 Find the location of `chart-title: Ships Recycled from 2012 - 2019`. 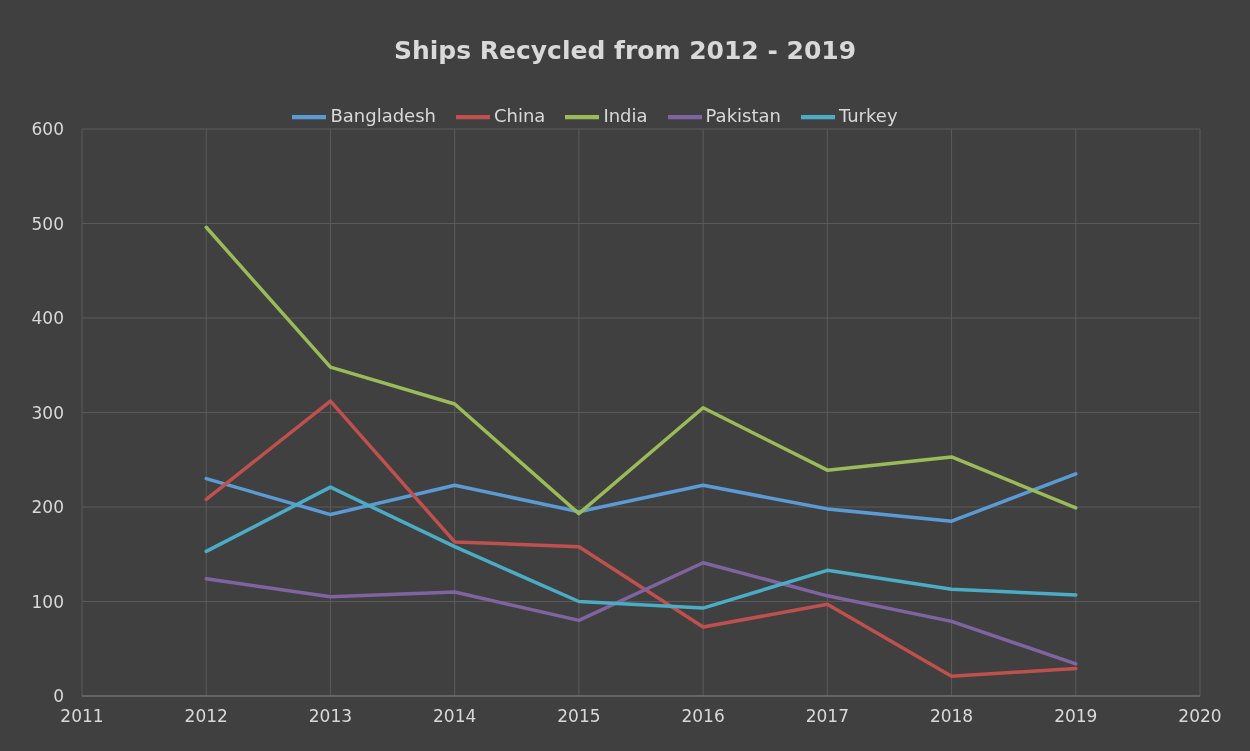

chart-title: Ships Recycled from 2012 - 2019 is located at coordinates (625, 50).